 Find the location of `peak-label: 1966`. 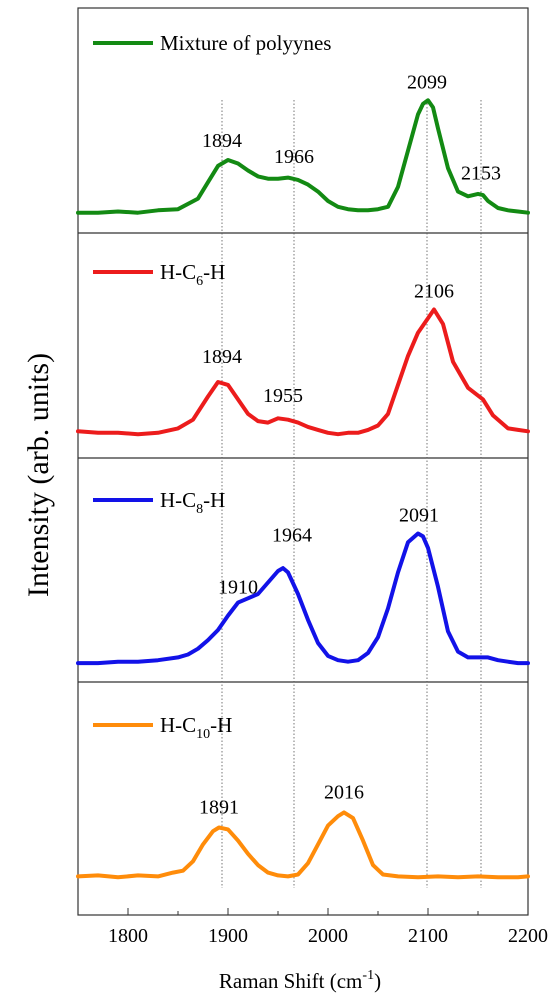

peak-label: 1966 is located at coordinates (294, 157).